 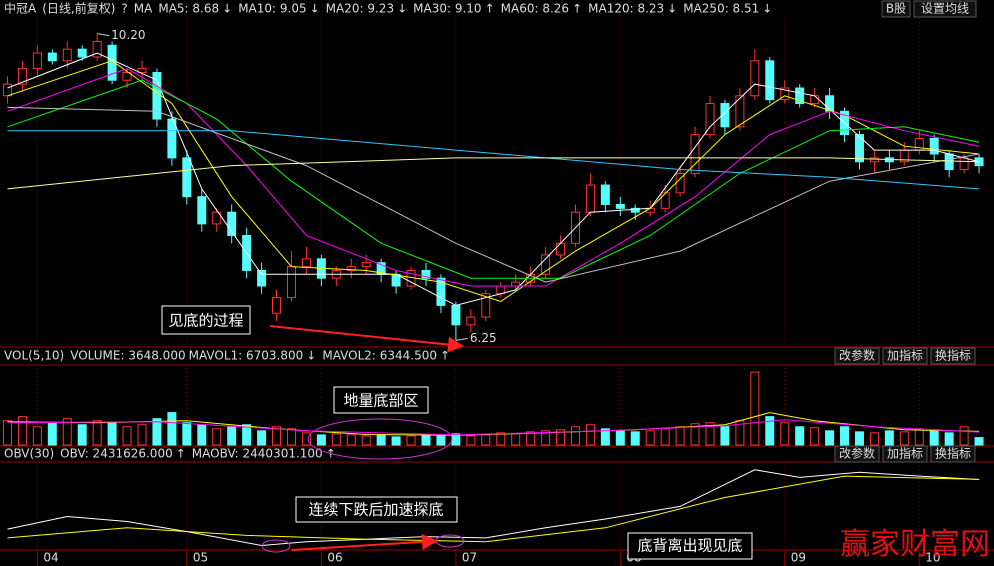 I want to click on legend-label: MA20: 9.23, so click(x=360, y=9).